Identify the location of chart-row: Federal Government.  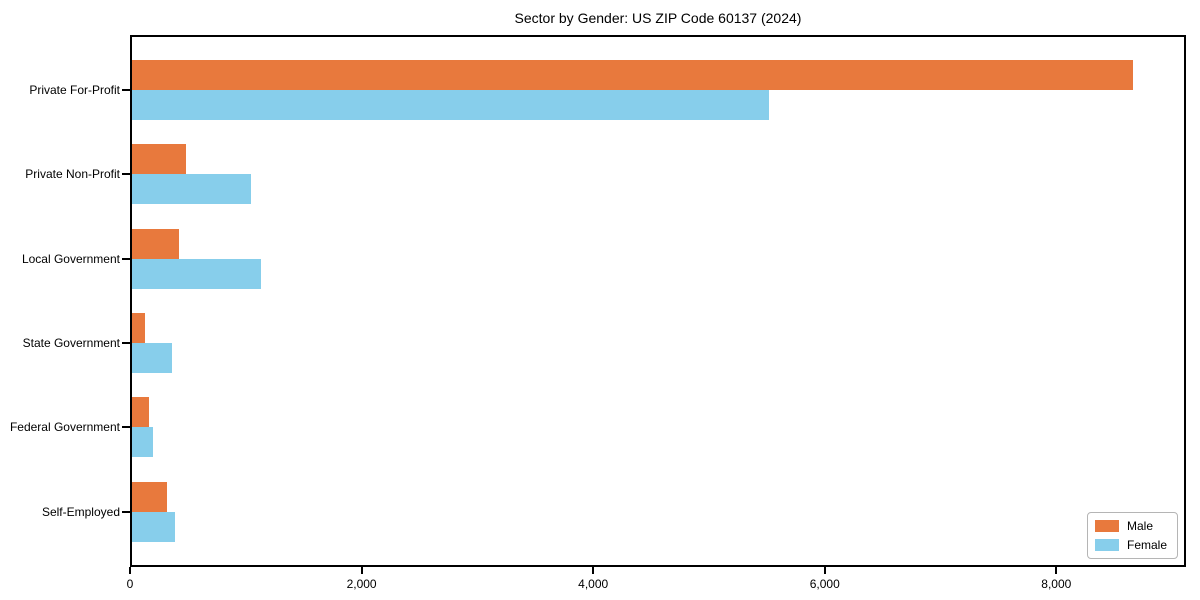
(597, 427).